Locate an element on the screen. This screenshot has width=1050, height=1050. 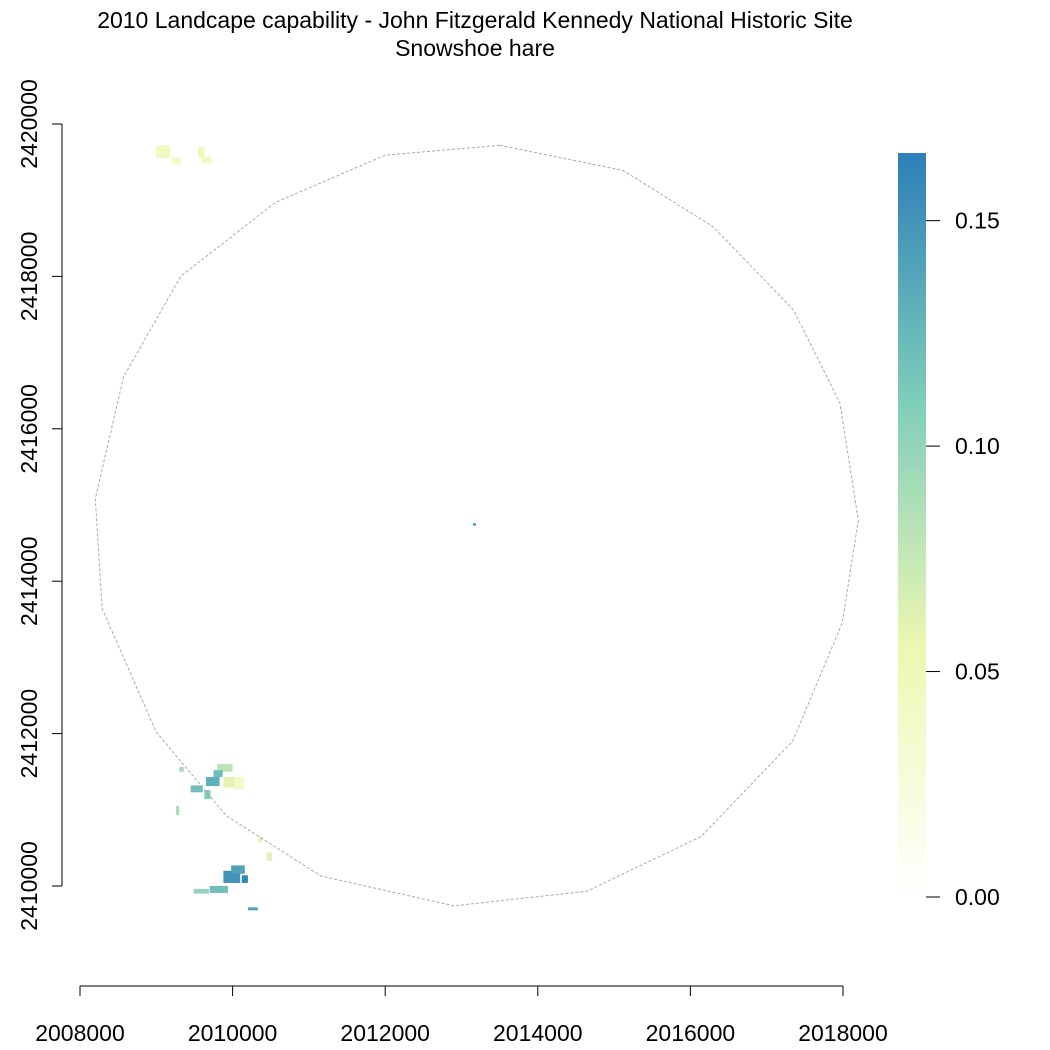
legend-tick-label: 0.00 is located at coordinates (977, 897).